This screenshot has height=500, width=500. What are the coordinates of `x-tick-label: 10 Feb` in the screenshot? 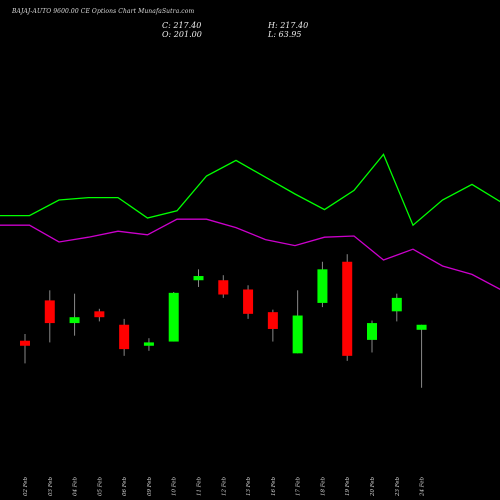 It's located at (175, 486).